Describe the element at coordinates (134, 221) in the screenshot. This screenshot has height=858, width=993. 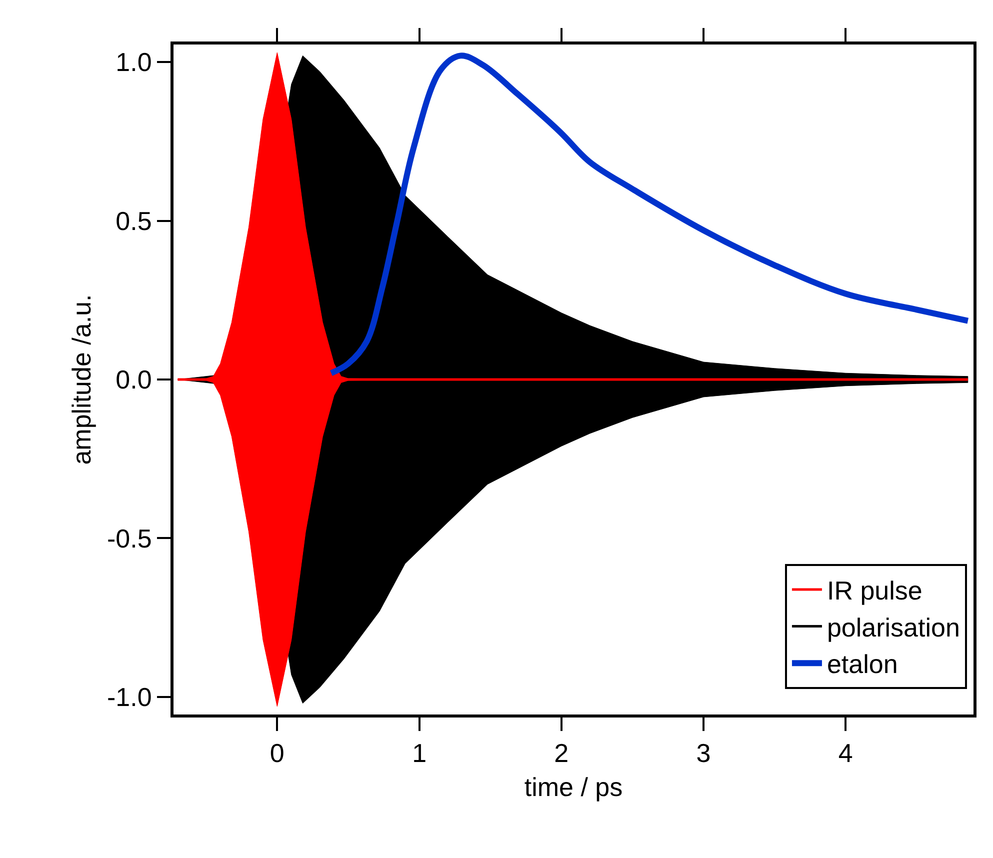
I see `y-tick-label: 0.5` at that location.